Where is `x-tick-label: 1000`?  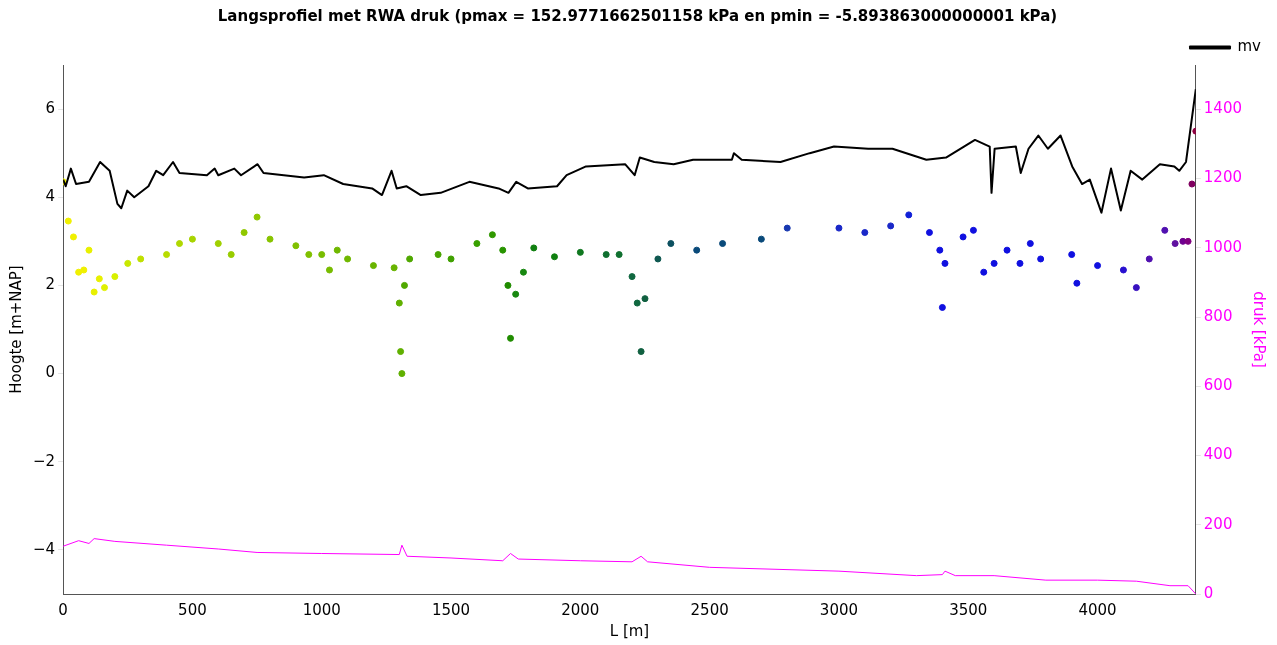 x-tick-label: 1000 is located at coordinates (321, 609).